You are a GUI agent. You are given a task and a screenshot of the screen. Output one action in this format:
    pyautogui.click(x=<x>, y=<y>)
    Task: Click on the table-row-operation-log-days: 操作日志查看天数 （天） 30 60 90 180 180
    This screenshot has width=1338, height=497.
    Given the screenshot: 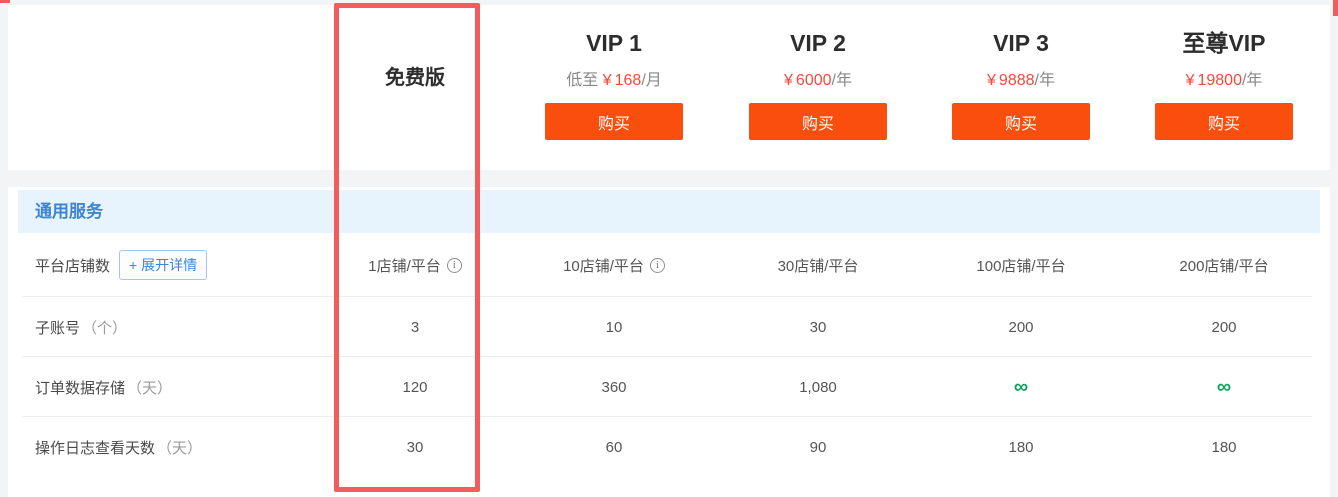 What is the action you would take?
    pyautogui.click(x=669, y=447)
    